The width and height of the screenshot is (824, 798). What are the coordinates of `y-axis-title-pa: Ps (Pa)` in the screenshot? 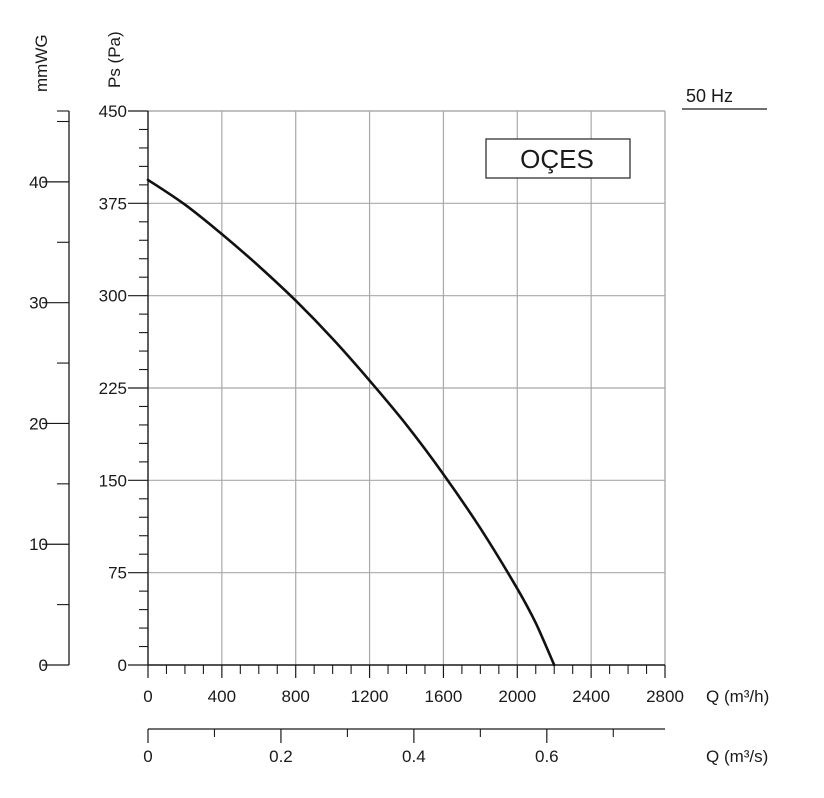 It's located at (114, 59).